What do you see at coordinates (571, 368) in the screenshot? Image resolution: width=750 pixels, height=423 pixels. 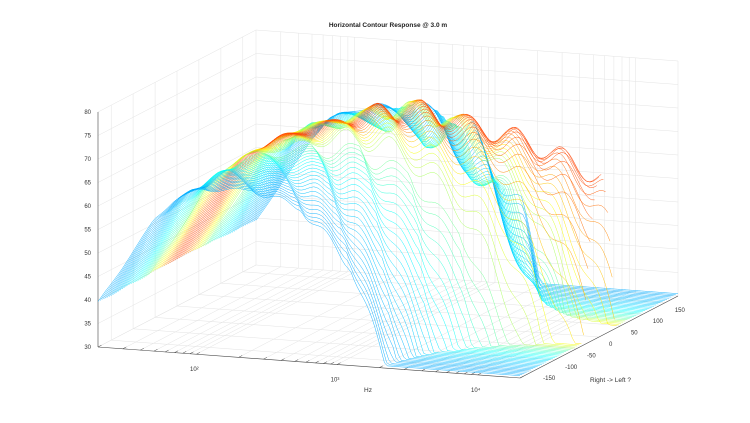 I see `y-tick-label: -100` at bounding box center [571, 368].